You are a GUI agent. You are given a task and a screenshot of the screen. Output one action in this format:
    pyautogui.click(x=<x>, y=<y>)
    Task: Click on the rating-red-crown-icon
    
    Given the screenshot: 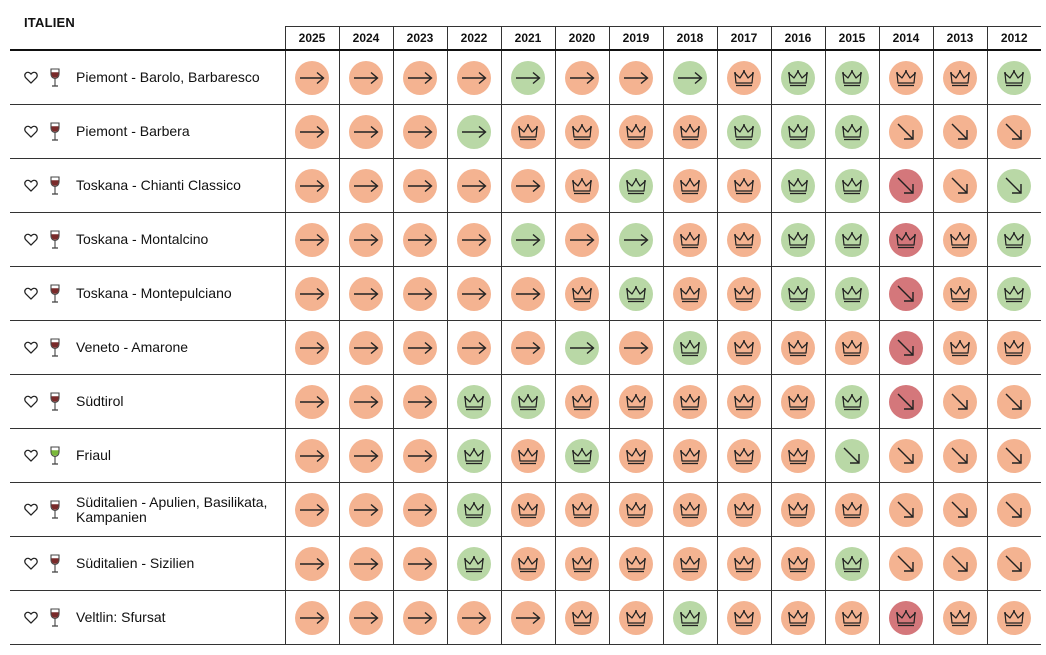 What is the action you would take?
    pyautogui.click(x=906, y=239)
    